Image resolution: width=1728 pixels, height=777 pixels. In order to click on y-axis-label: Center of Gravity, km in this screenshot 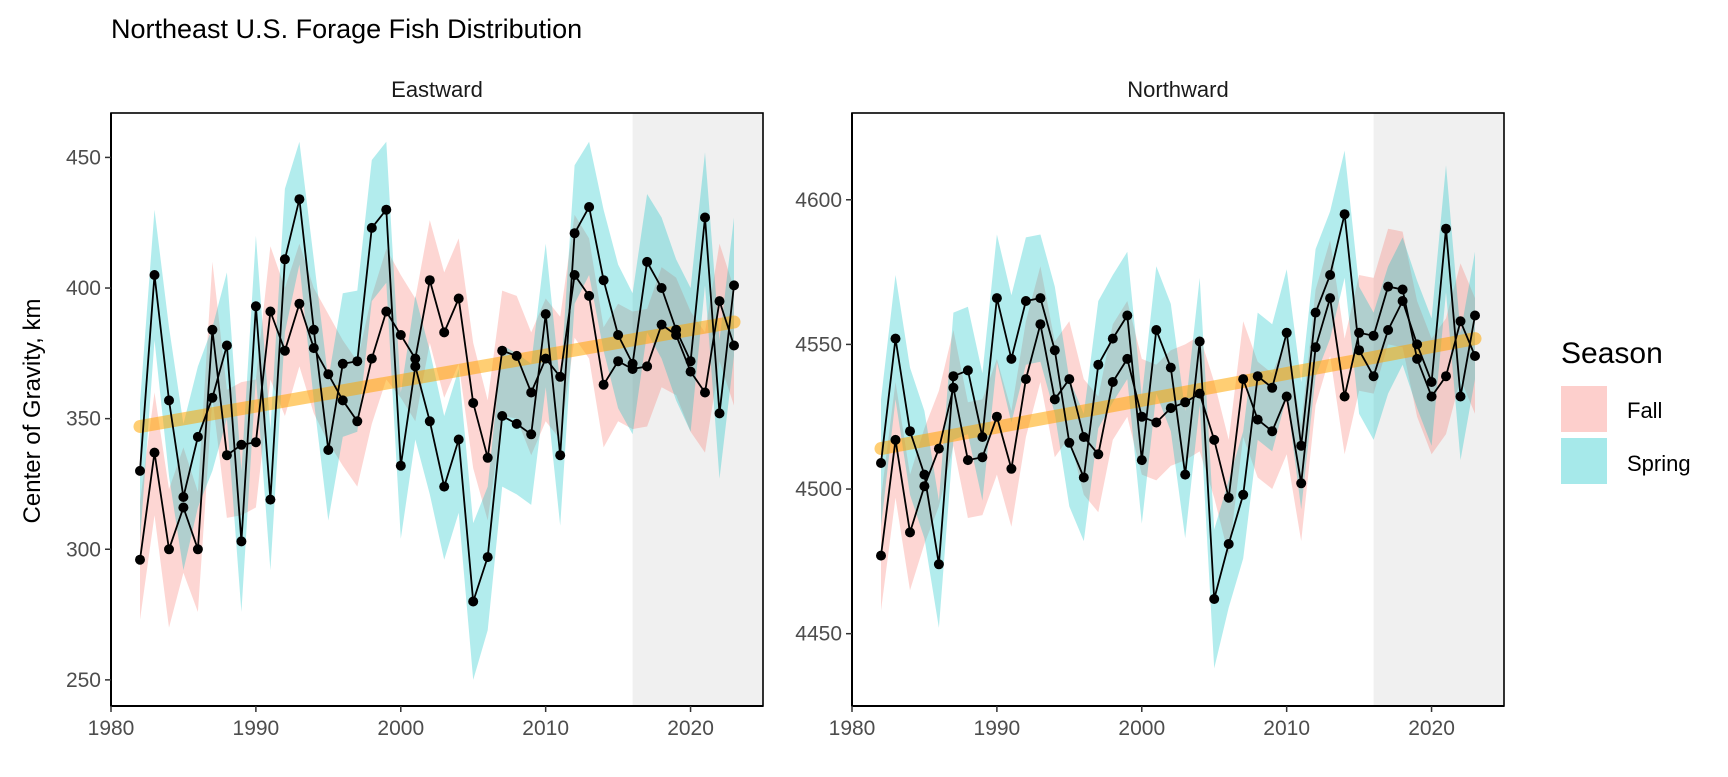, I will do `click(32, 411)`.